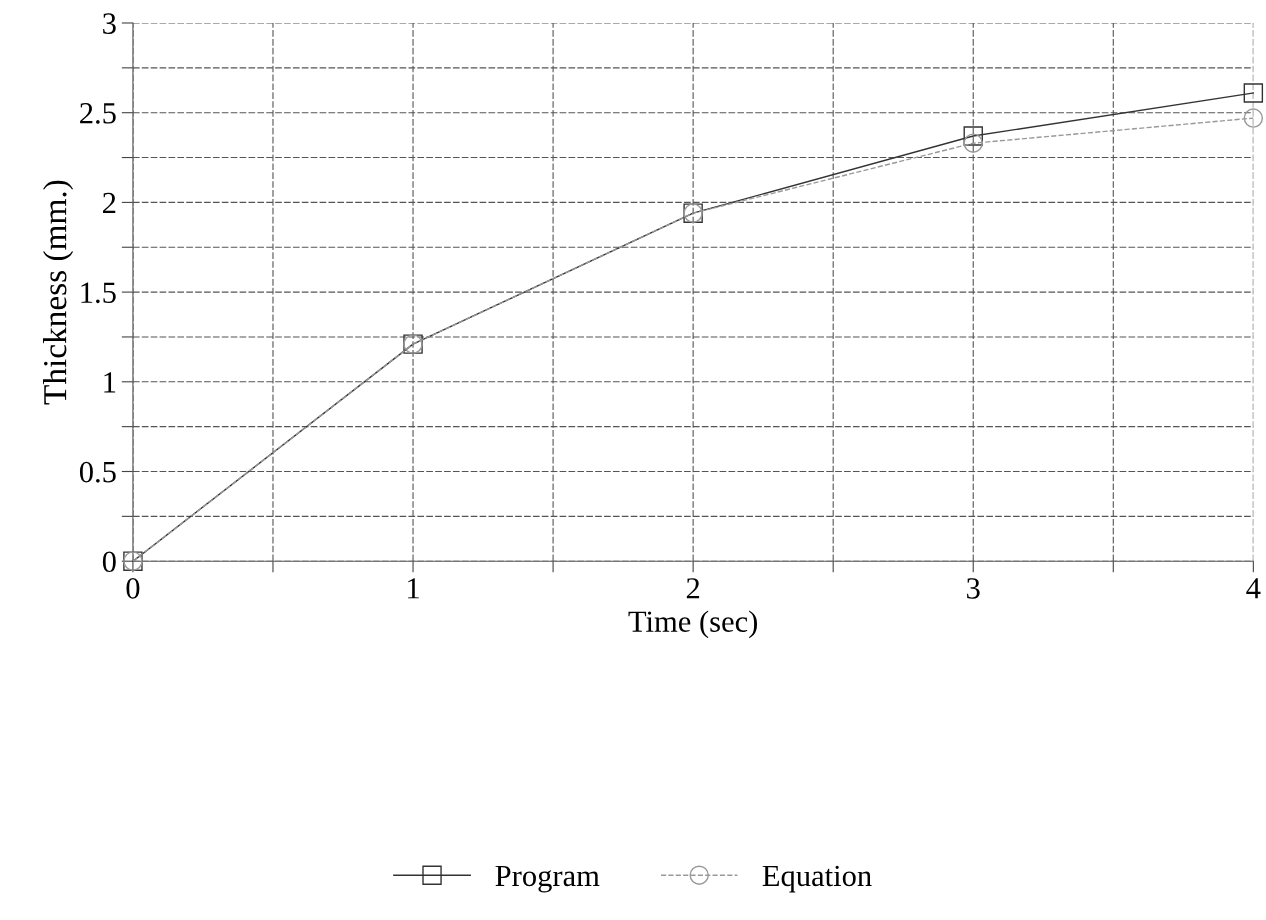  What do you see at coordinates (109, 23) in the screenshot?
I see `y-tick-label: 3` at bounding box center [109, 23].